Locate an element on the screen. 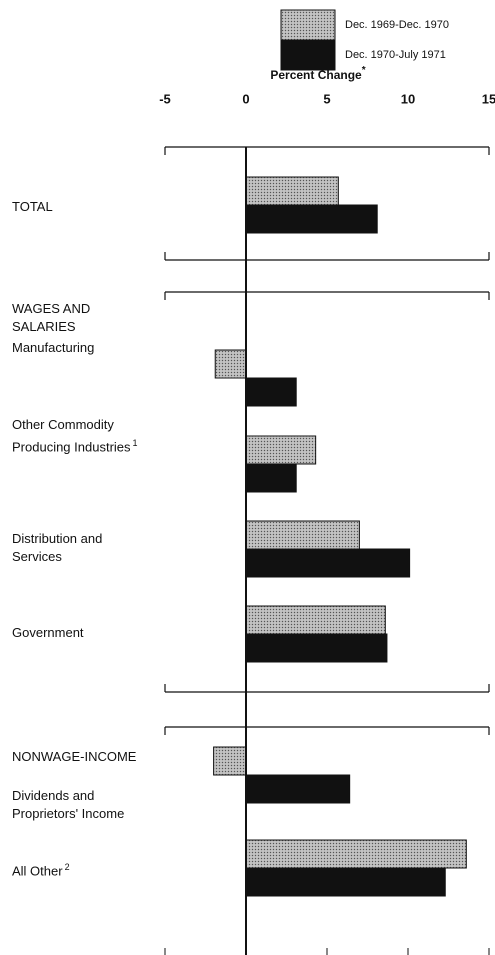 Image resolution: width=495 pixels, height=955 pixels. category-label: Manufacturing is located at coordinates (83, 348).